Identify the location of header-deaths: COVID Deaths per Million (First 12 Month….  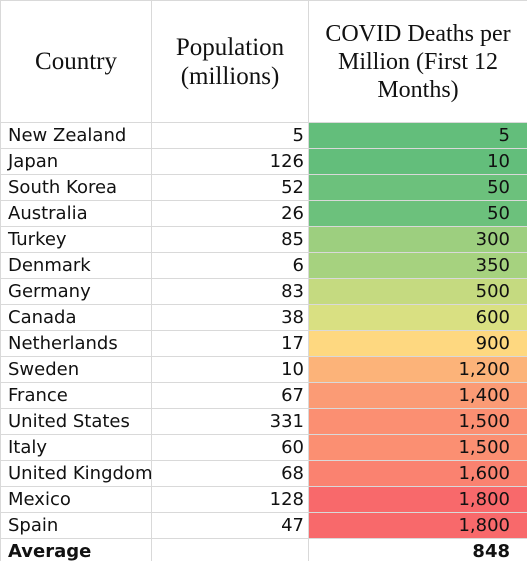
(417, 61).